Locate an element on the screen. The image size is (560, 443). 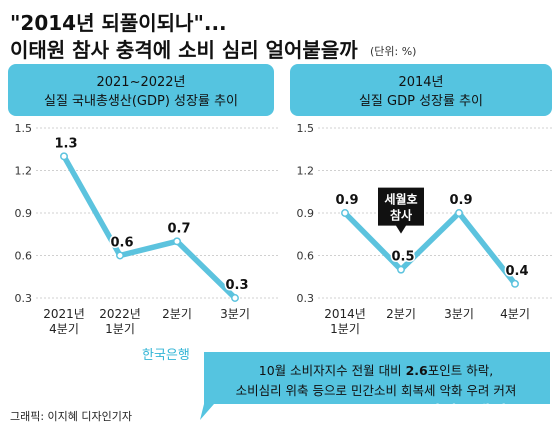
x-tick-label: 2021년 is located at coordinates (64, 314).